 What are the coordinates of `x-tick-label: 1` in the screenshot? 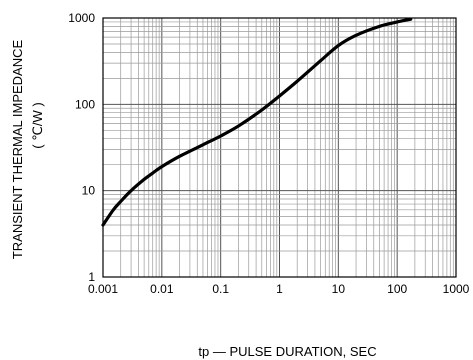 It's located at (279, 289).